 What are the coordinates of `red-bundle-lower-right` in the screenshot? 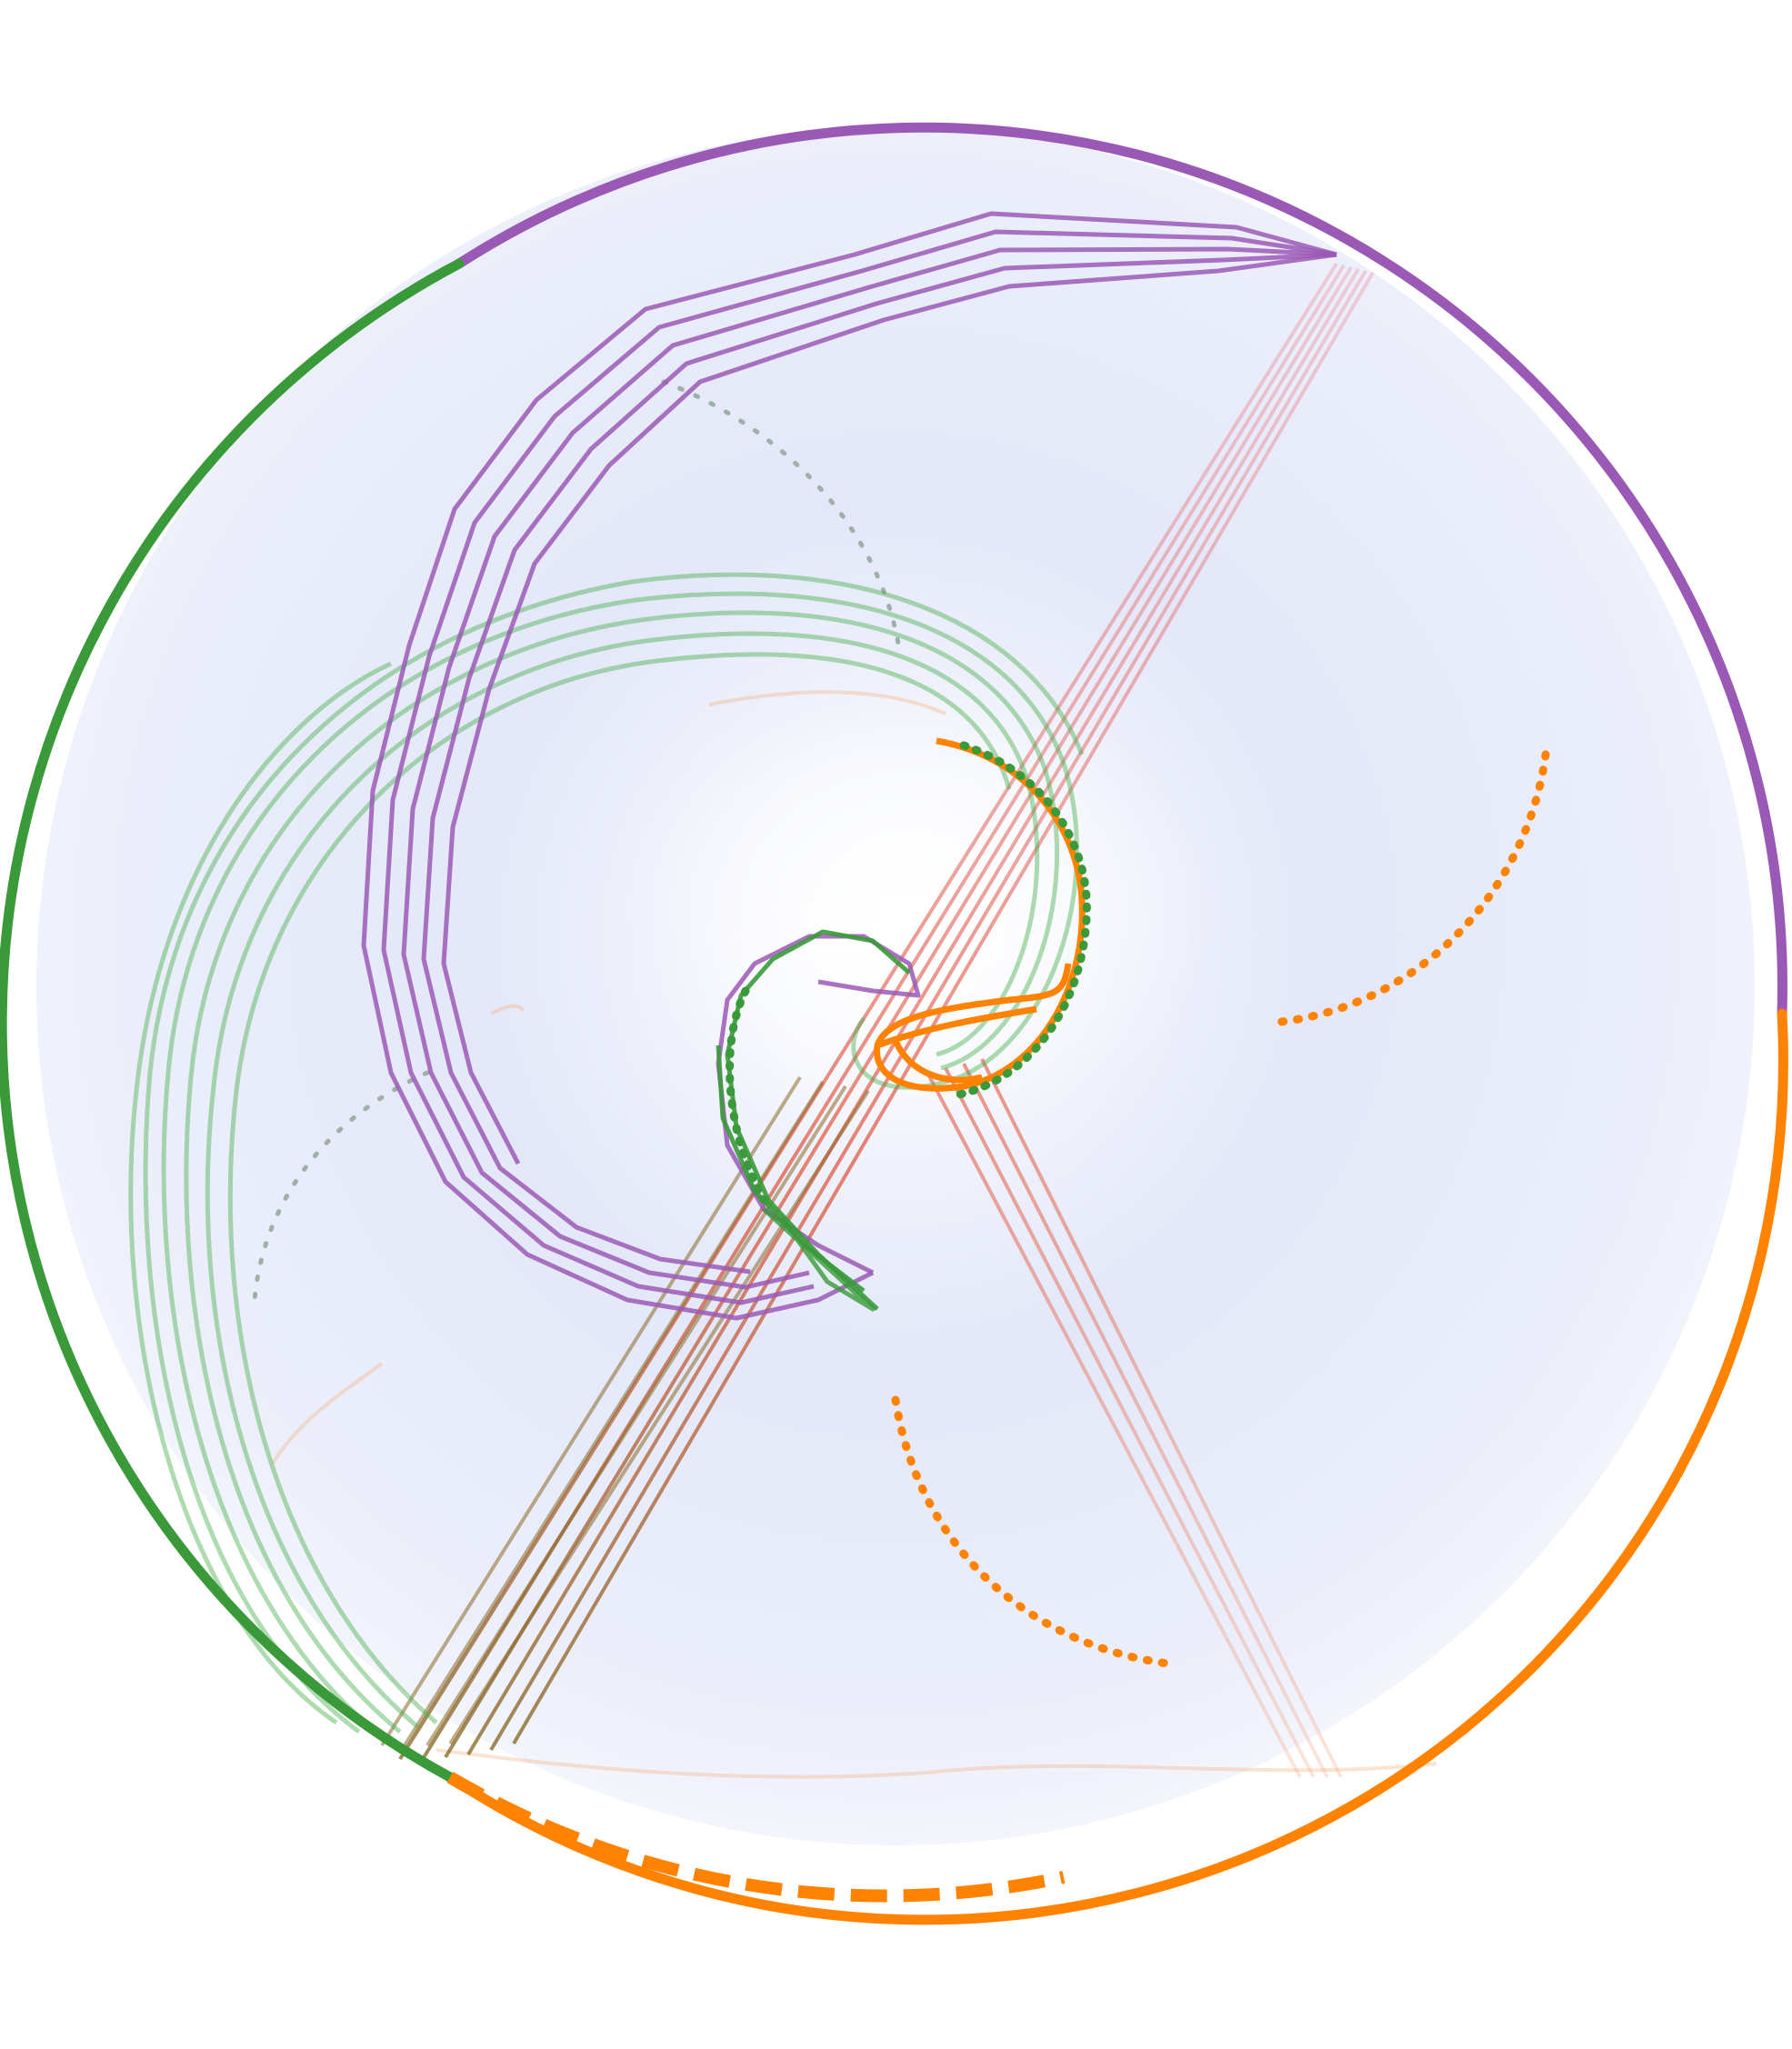 It's located at (1134, 1418).